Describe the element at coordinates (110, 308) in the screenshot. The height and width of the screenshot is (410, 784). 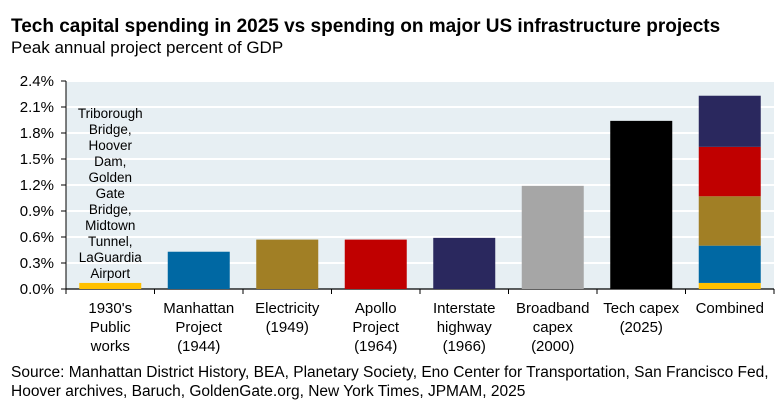
I see `x-tick-label: 1930's` at that location.